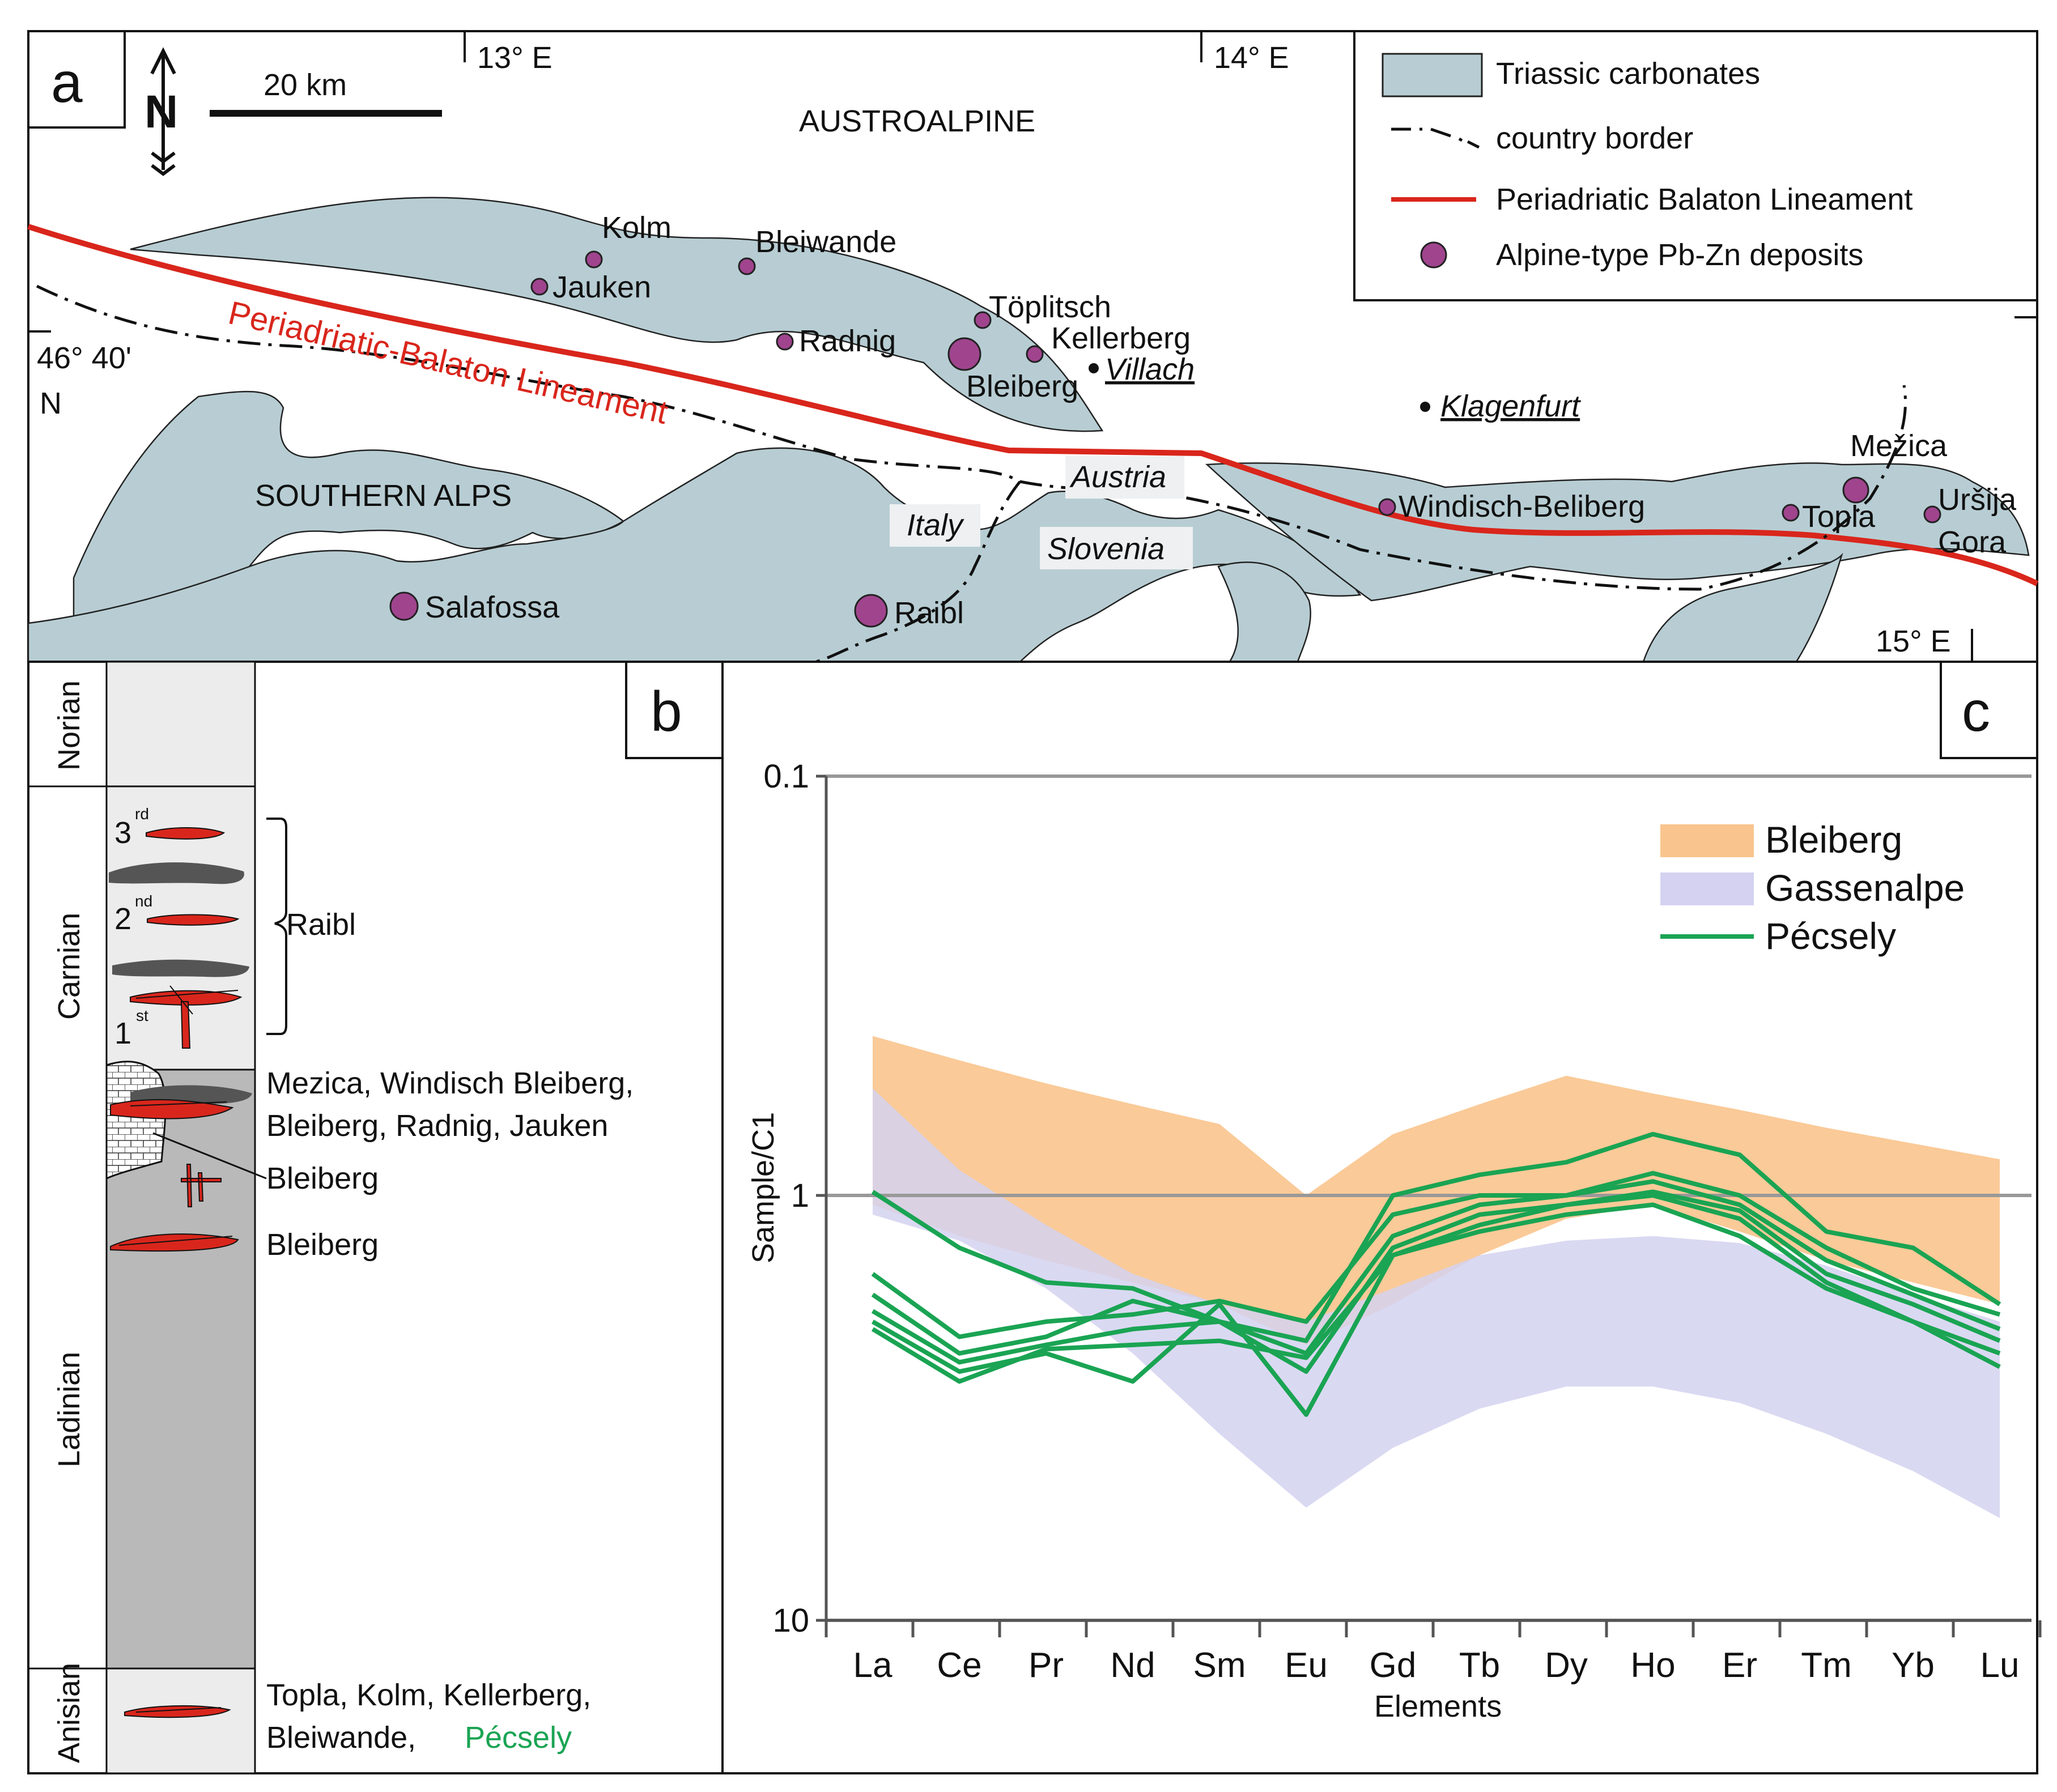 This screenshot has height=1792, width=2057. What do you see at coordinates (918, 571) in the screenshot?
I see `border-italy-slovenia` at bounding box center [918, 571].